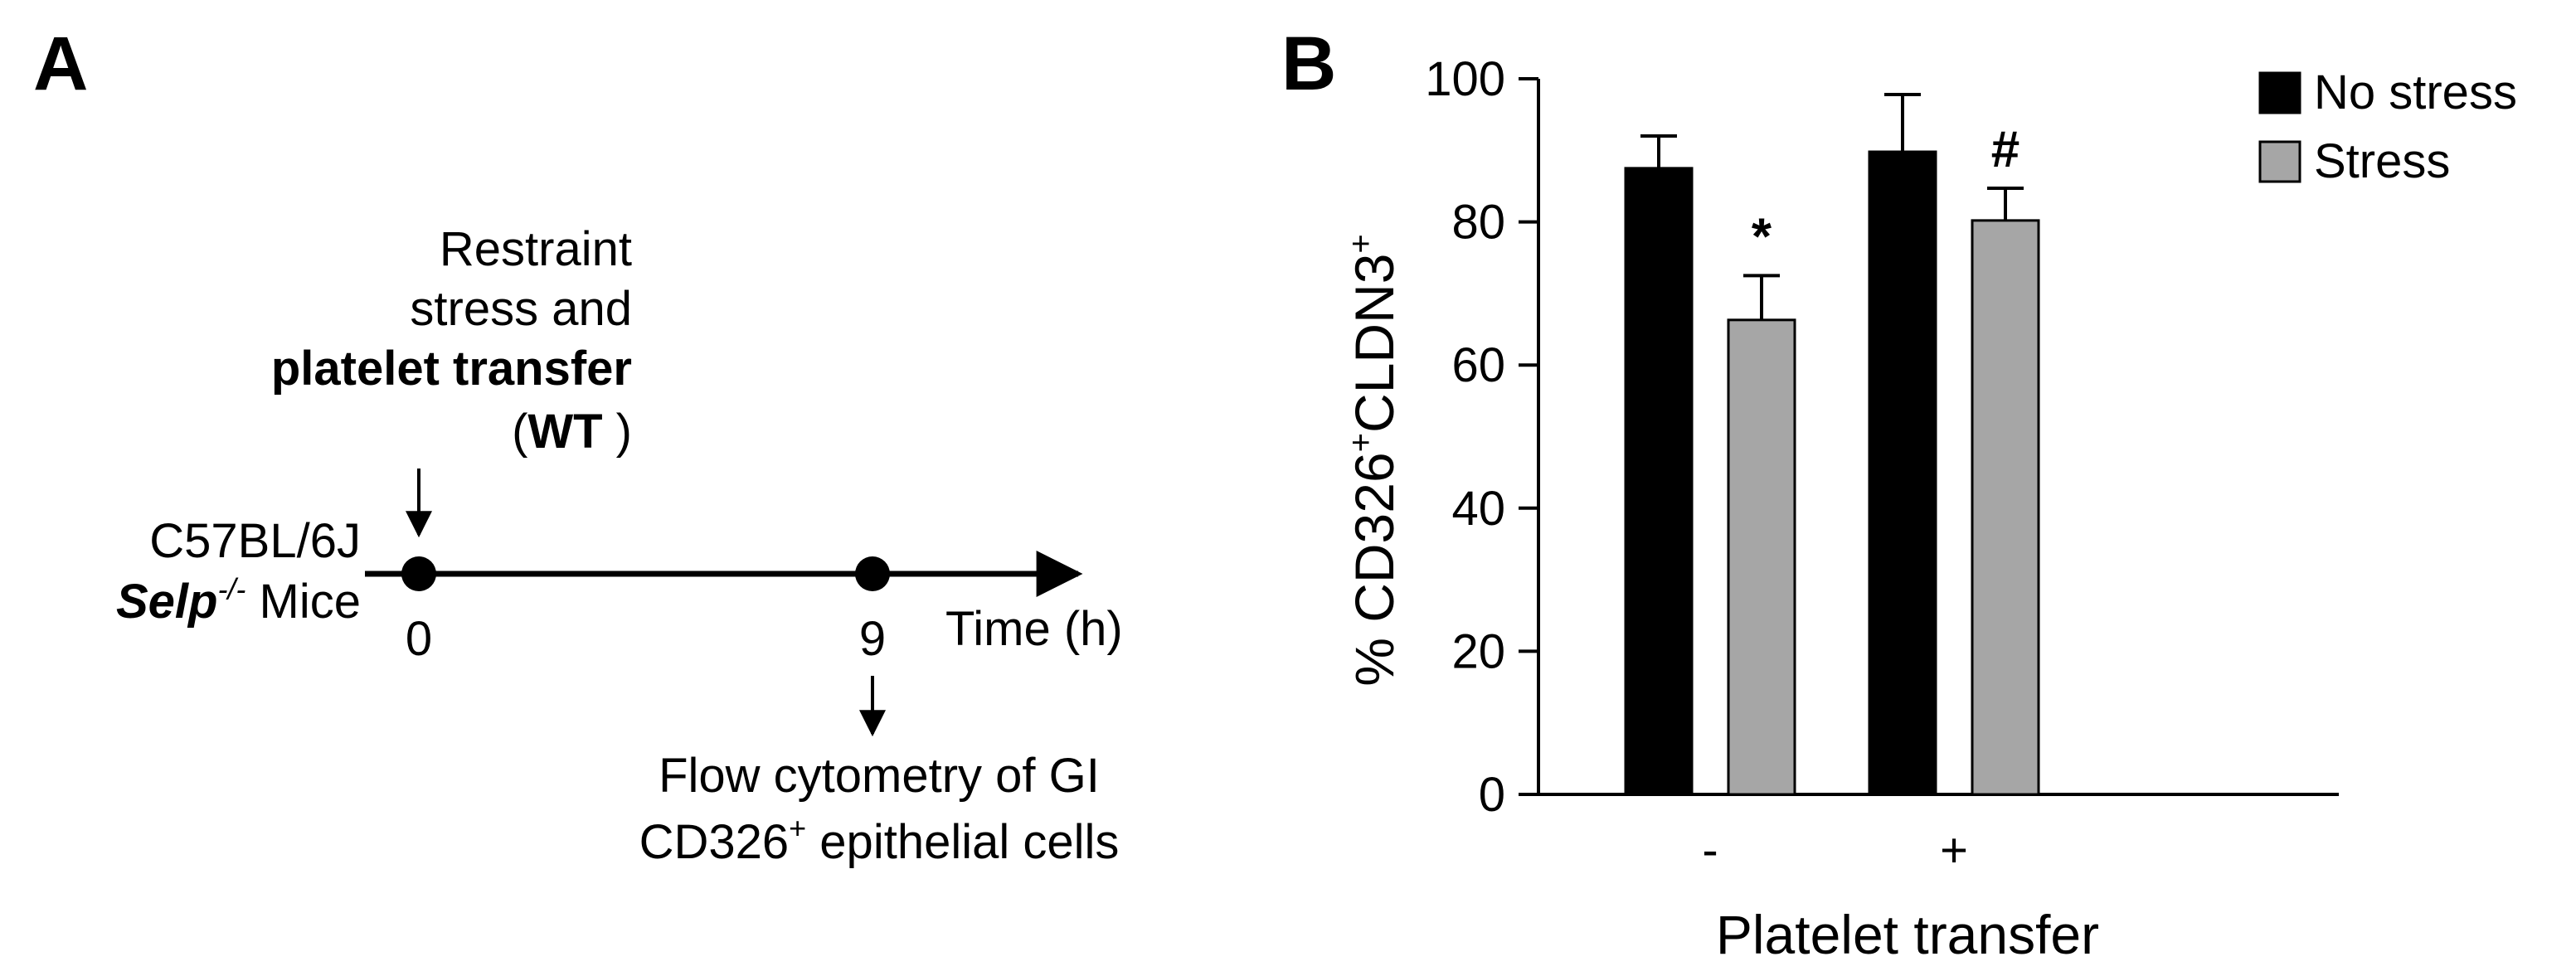  I want to click on significance-mark-stress-minus: *, so click(1762, 236).